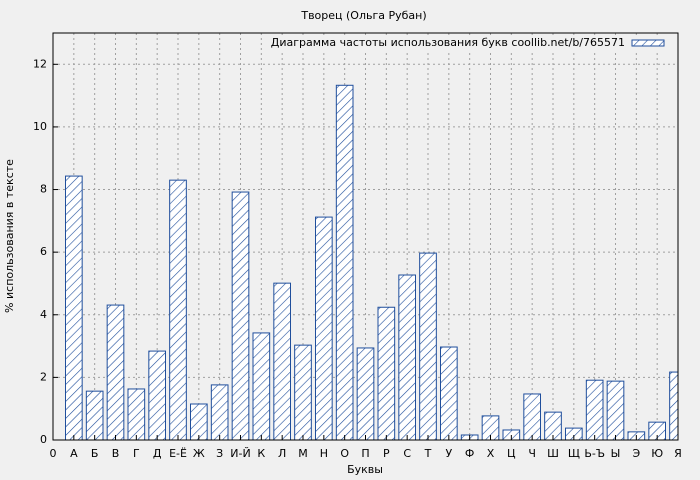  What do you see at coordinates (469, 453) in the screenshot?
I see `x-tick-label: Ф` at bounding box center [469, 453].